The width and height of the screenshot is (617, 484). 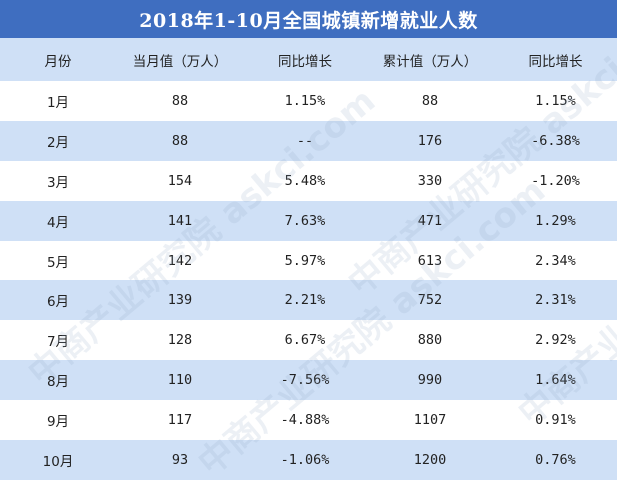 What do you see at coordinates (555, 180) in the screenshot?
I see `cell-cumulative-yoy: -1.20%` at bounding box center [555, 180].